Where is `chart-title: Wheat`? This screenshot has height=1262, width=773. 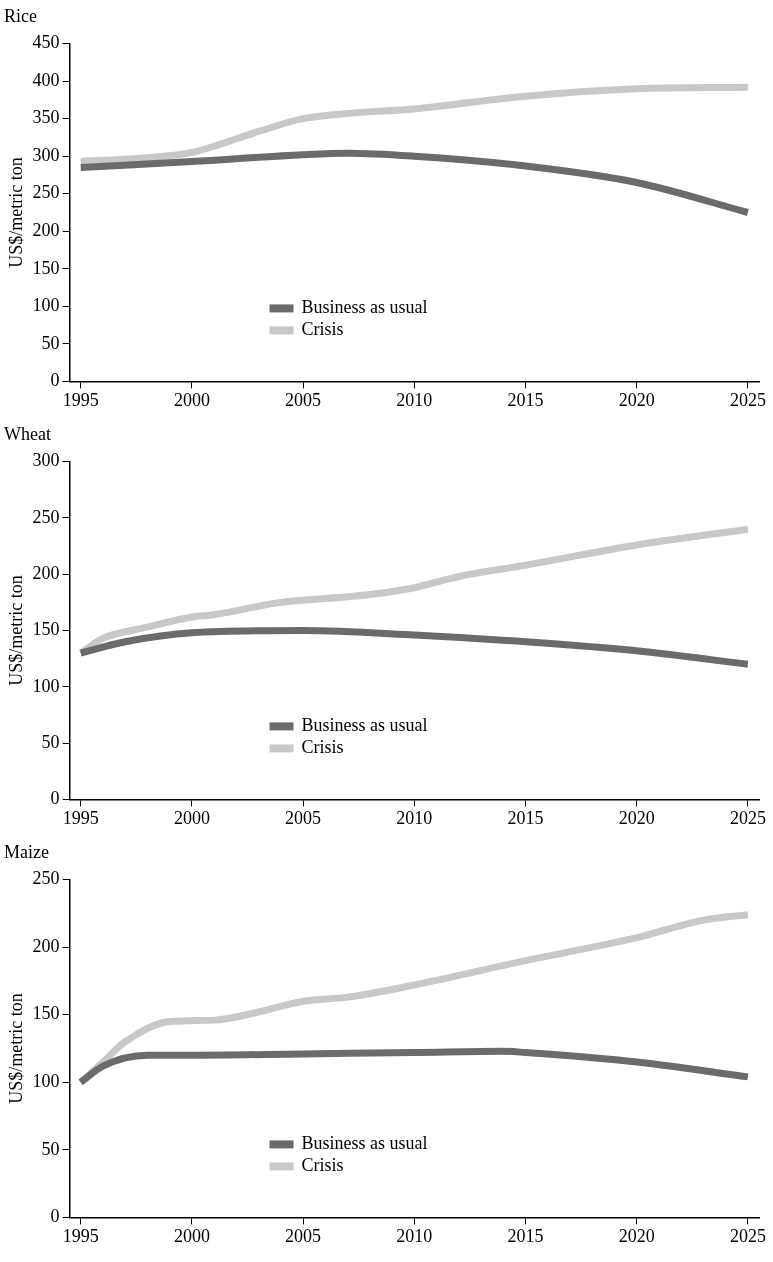
chart-title: Wheat is located at coordinates (27, 433).